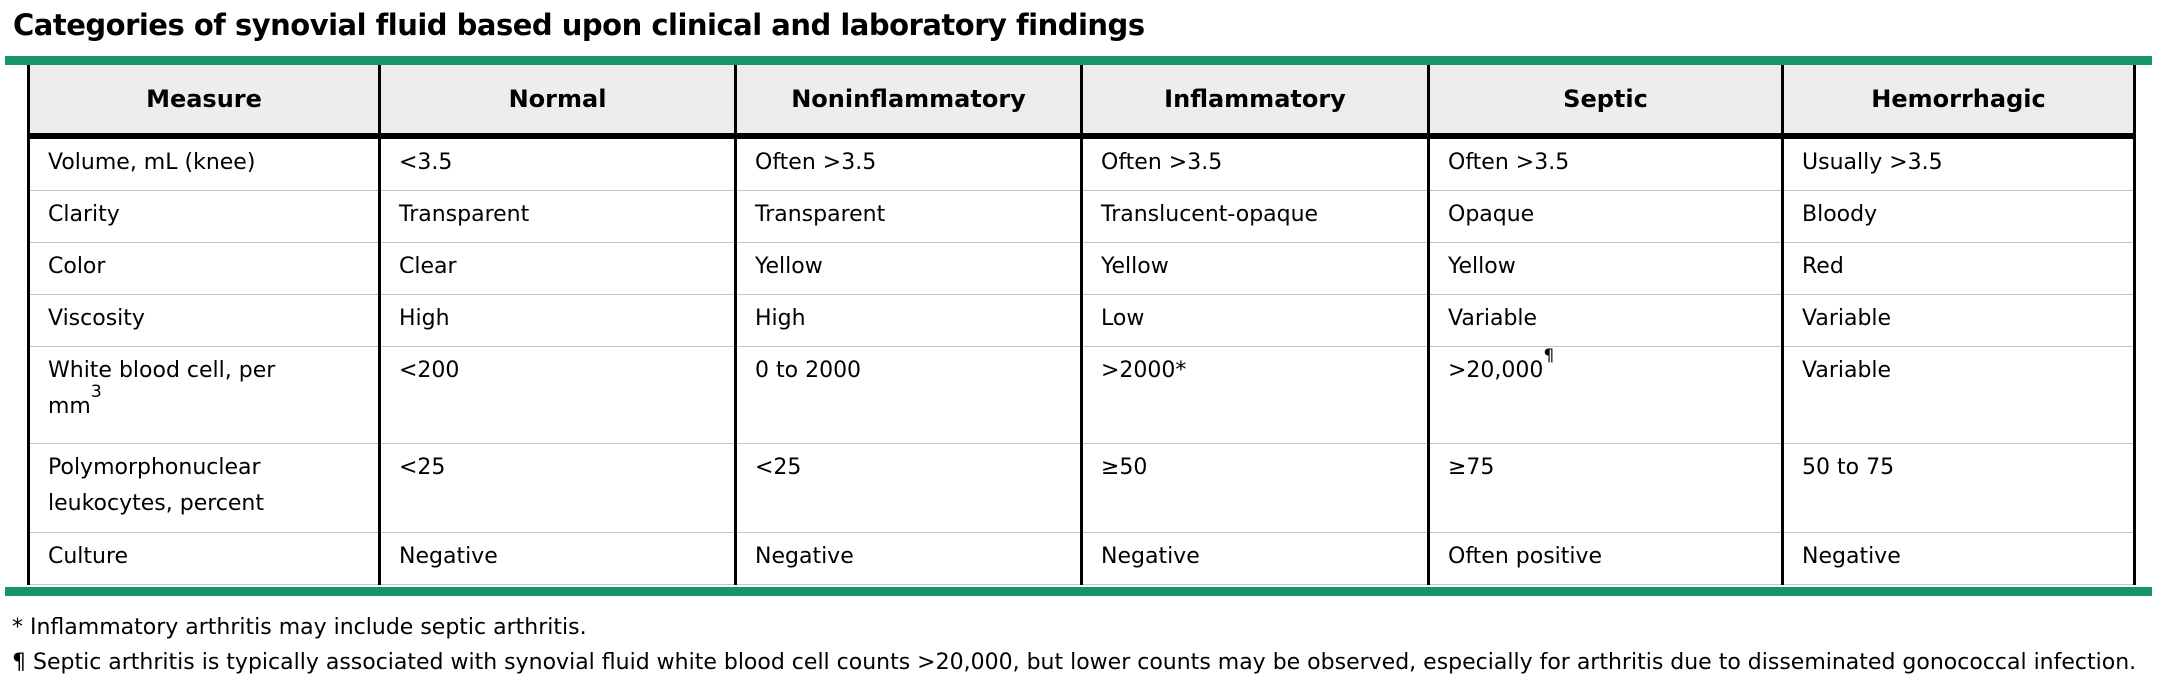 This screenshot has height=684, width=2162. I want to click on table-cell: ≥75, so click(1605, 488).